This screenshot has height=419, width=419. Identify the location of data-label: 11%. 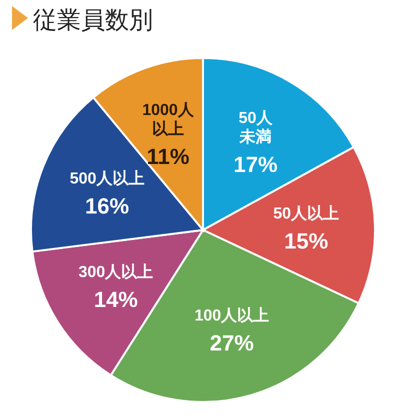
(168, 156).